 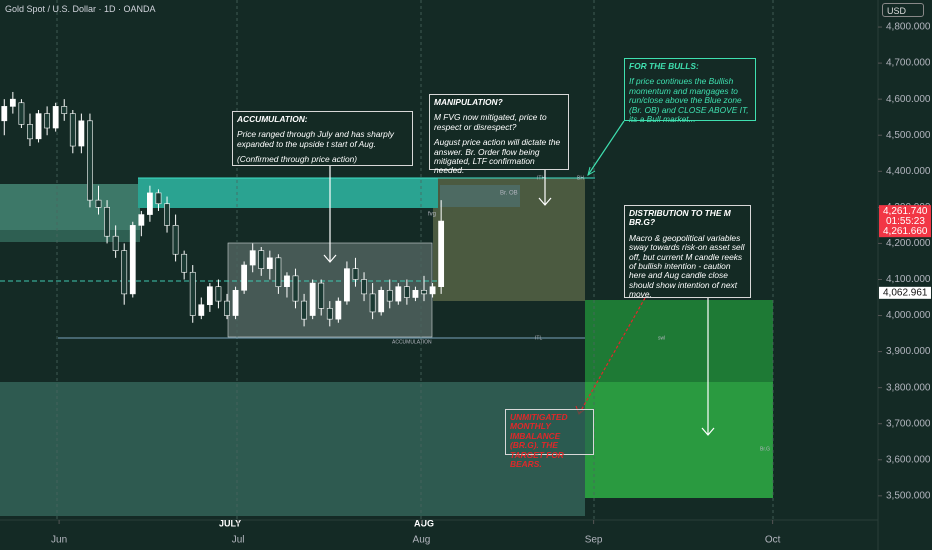 I want to click on zone-label: ITH, so click(x=541, y=178).